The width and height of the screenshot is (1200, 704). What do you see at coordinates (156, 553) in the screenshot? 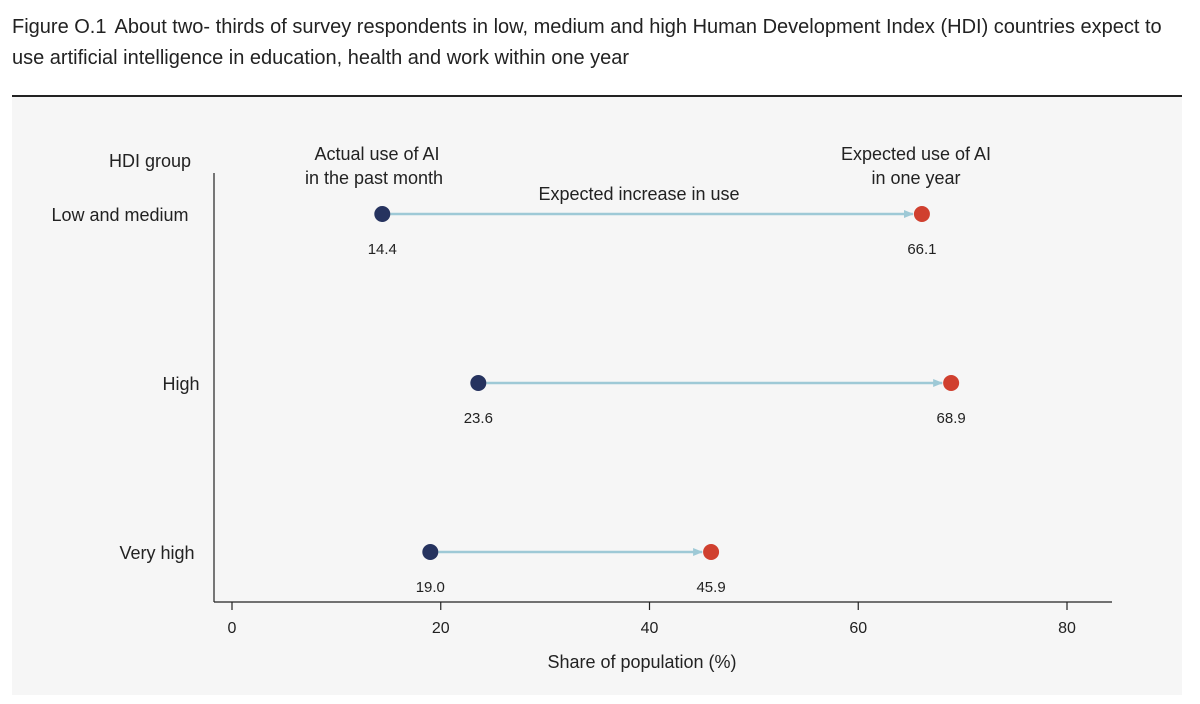
I see `category-label: Very high` at bounding box center [156, 553].